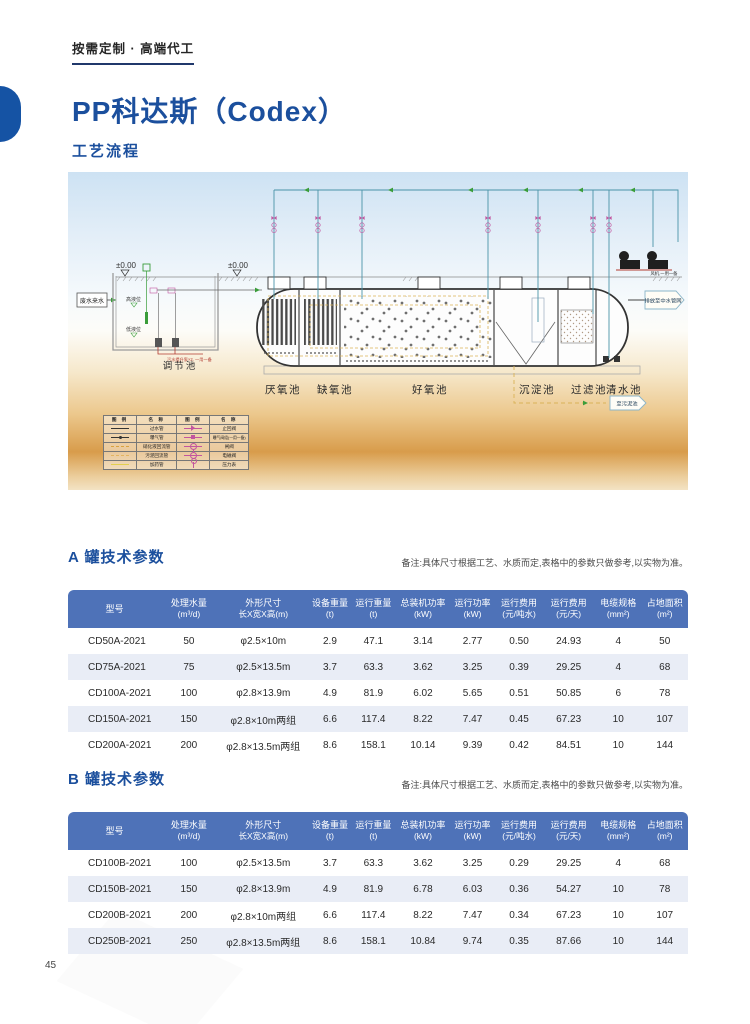 The height and width of the screenshot is (1024, 750). I want to click on page-title: PP科达斯（Codex）, so click(209, 111).